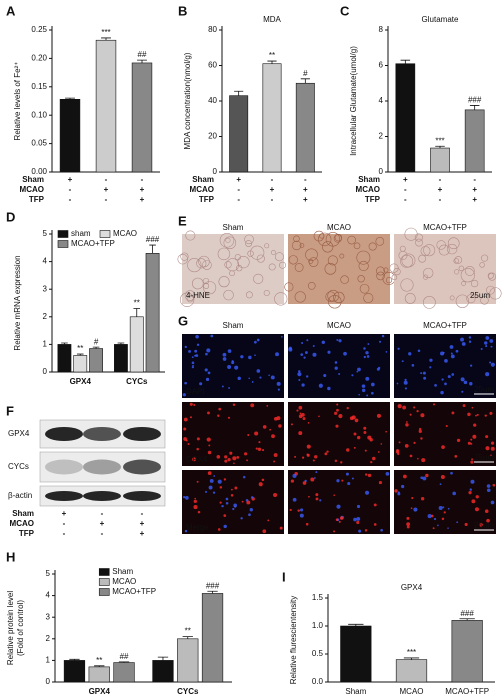  Describe the element at coordinates (212, 638) in the screenshot. I see `bar` at that location.